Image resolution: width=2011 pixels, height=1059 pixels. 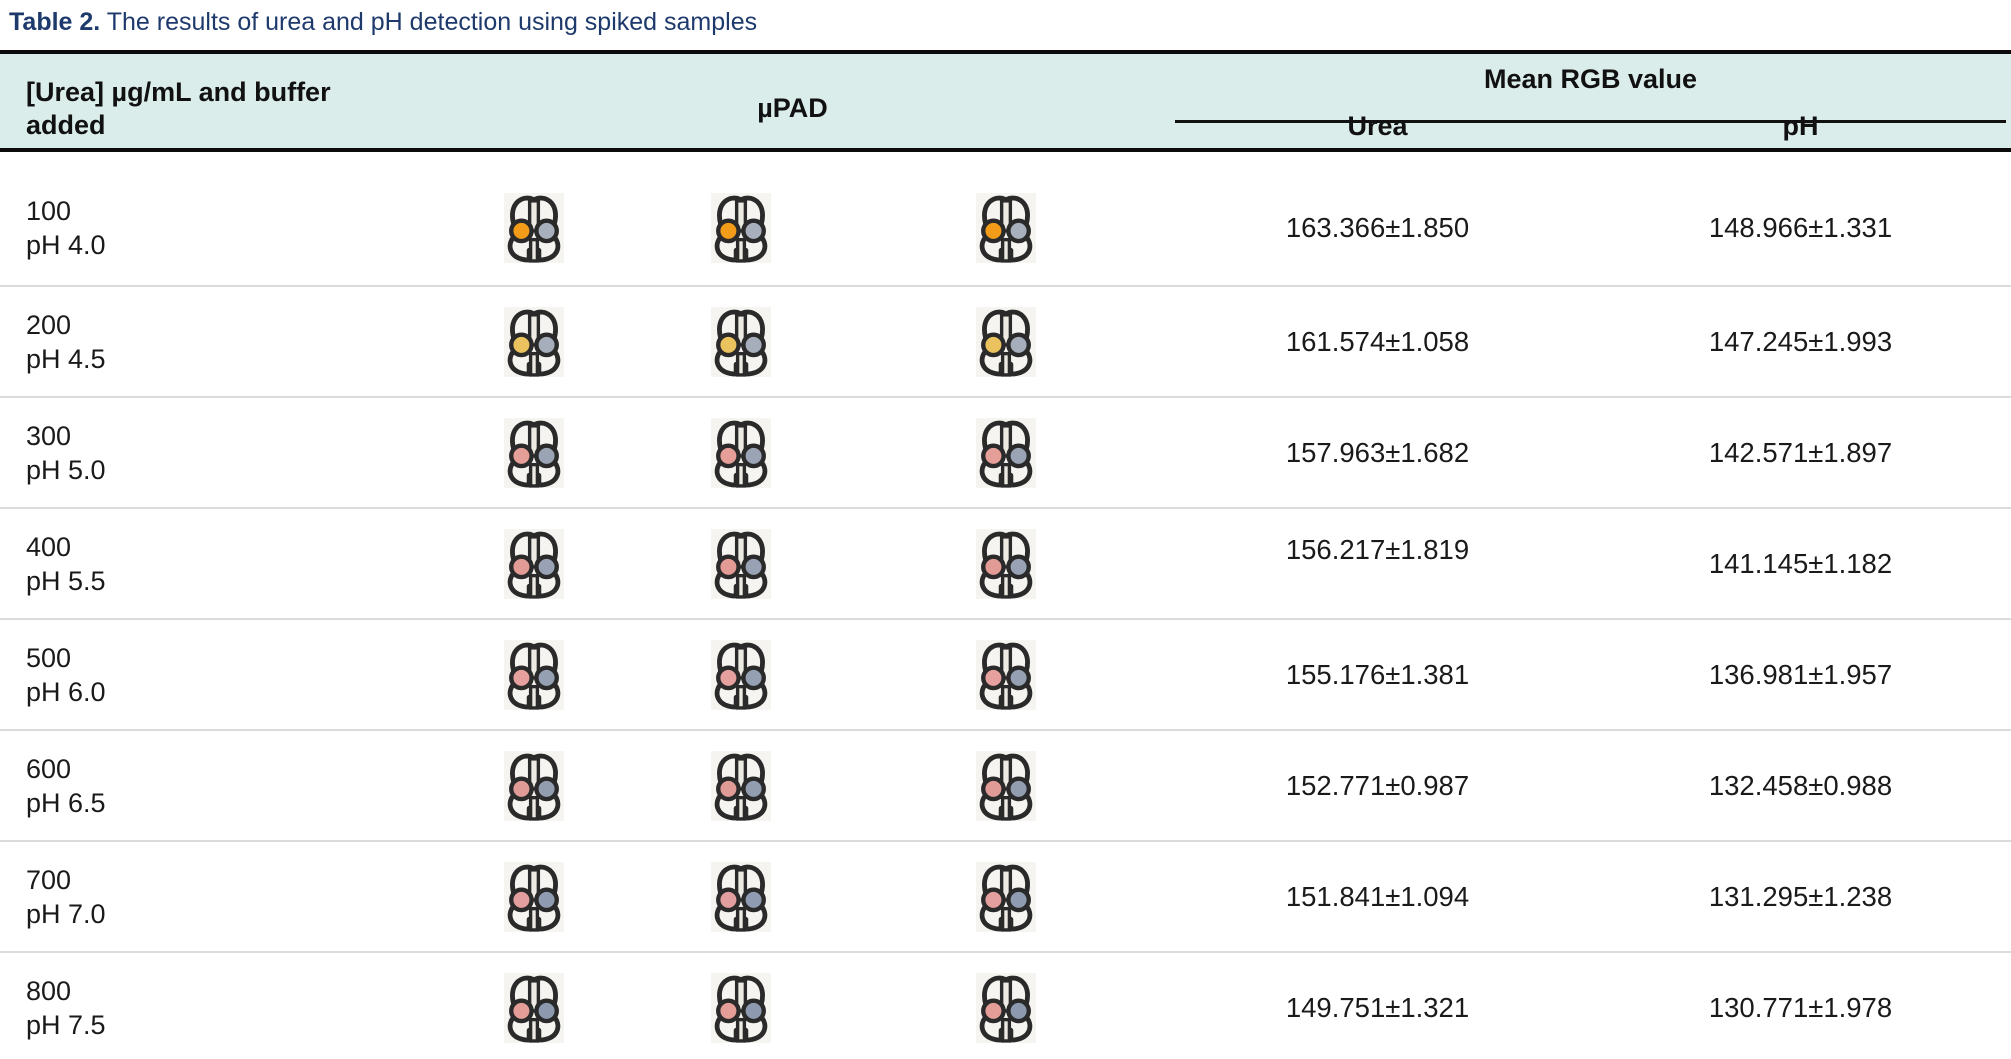 I want to click on buffer-ph: pH 6.0, so click(x=66, y=691).